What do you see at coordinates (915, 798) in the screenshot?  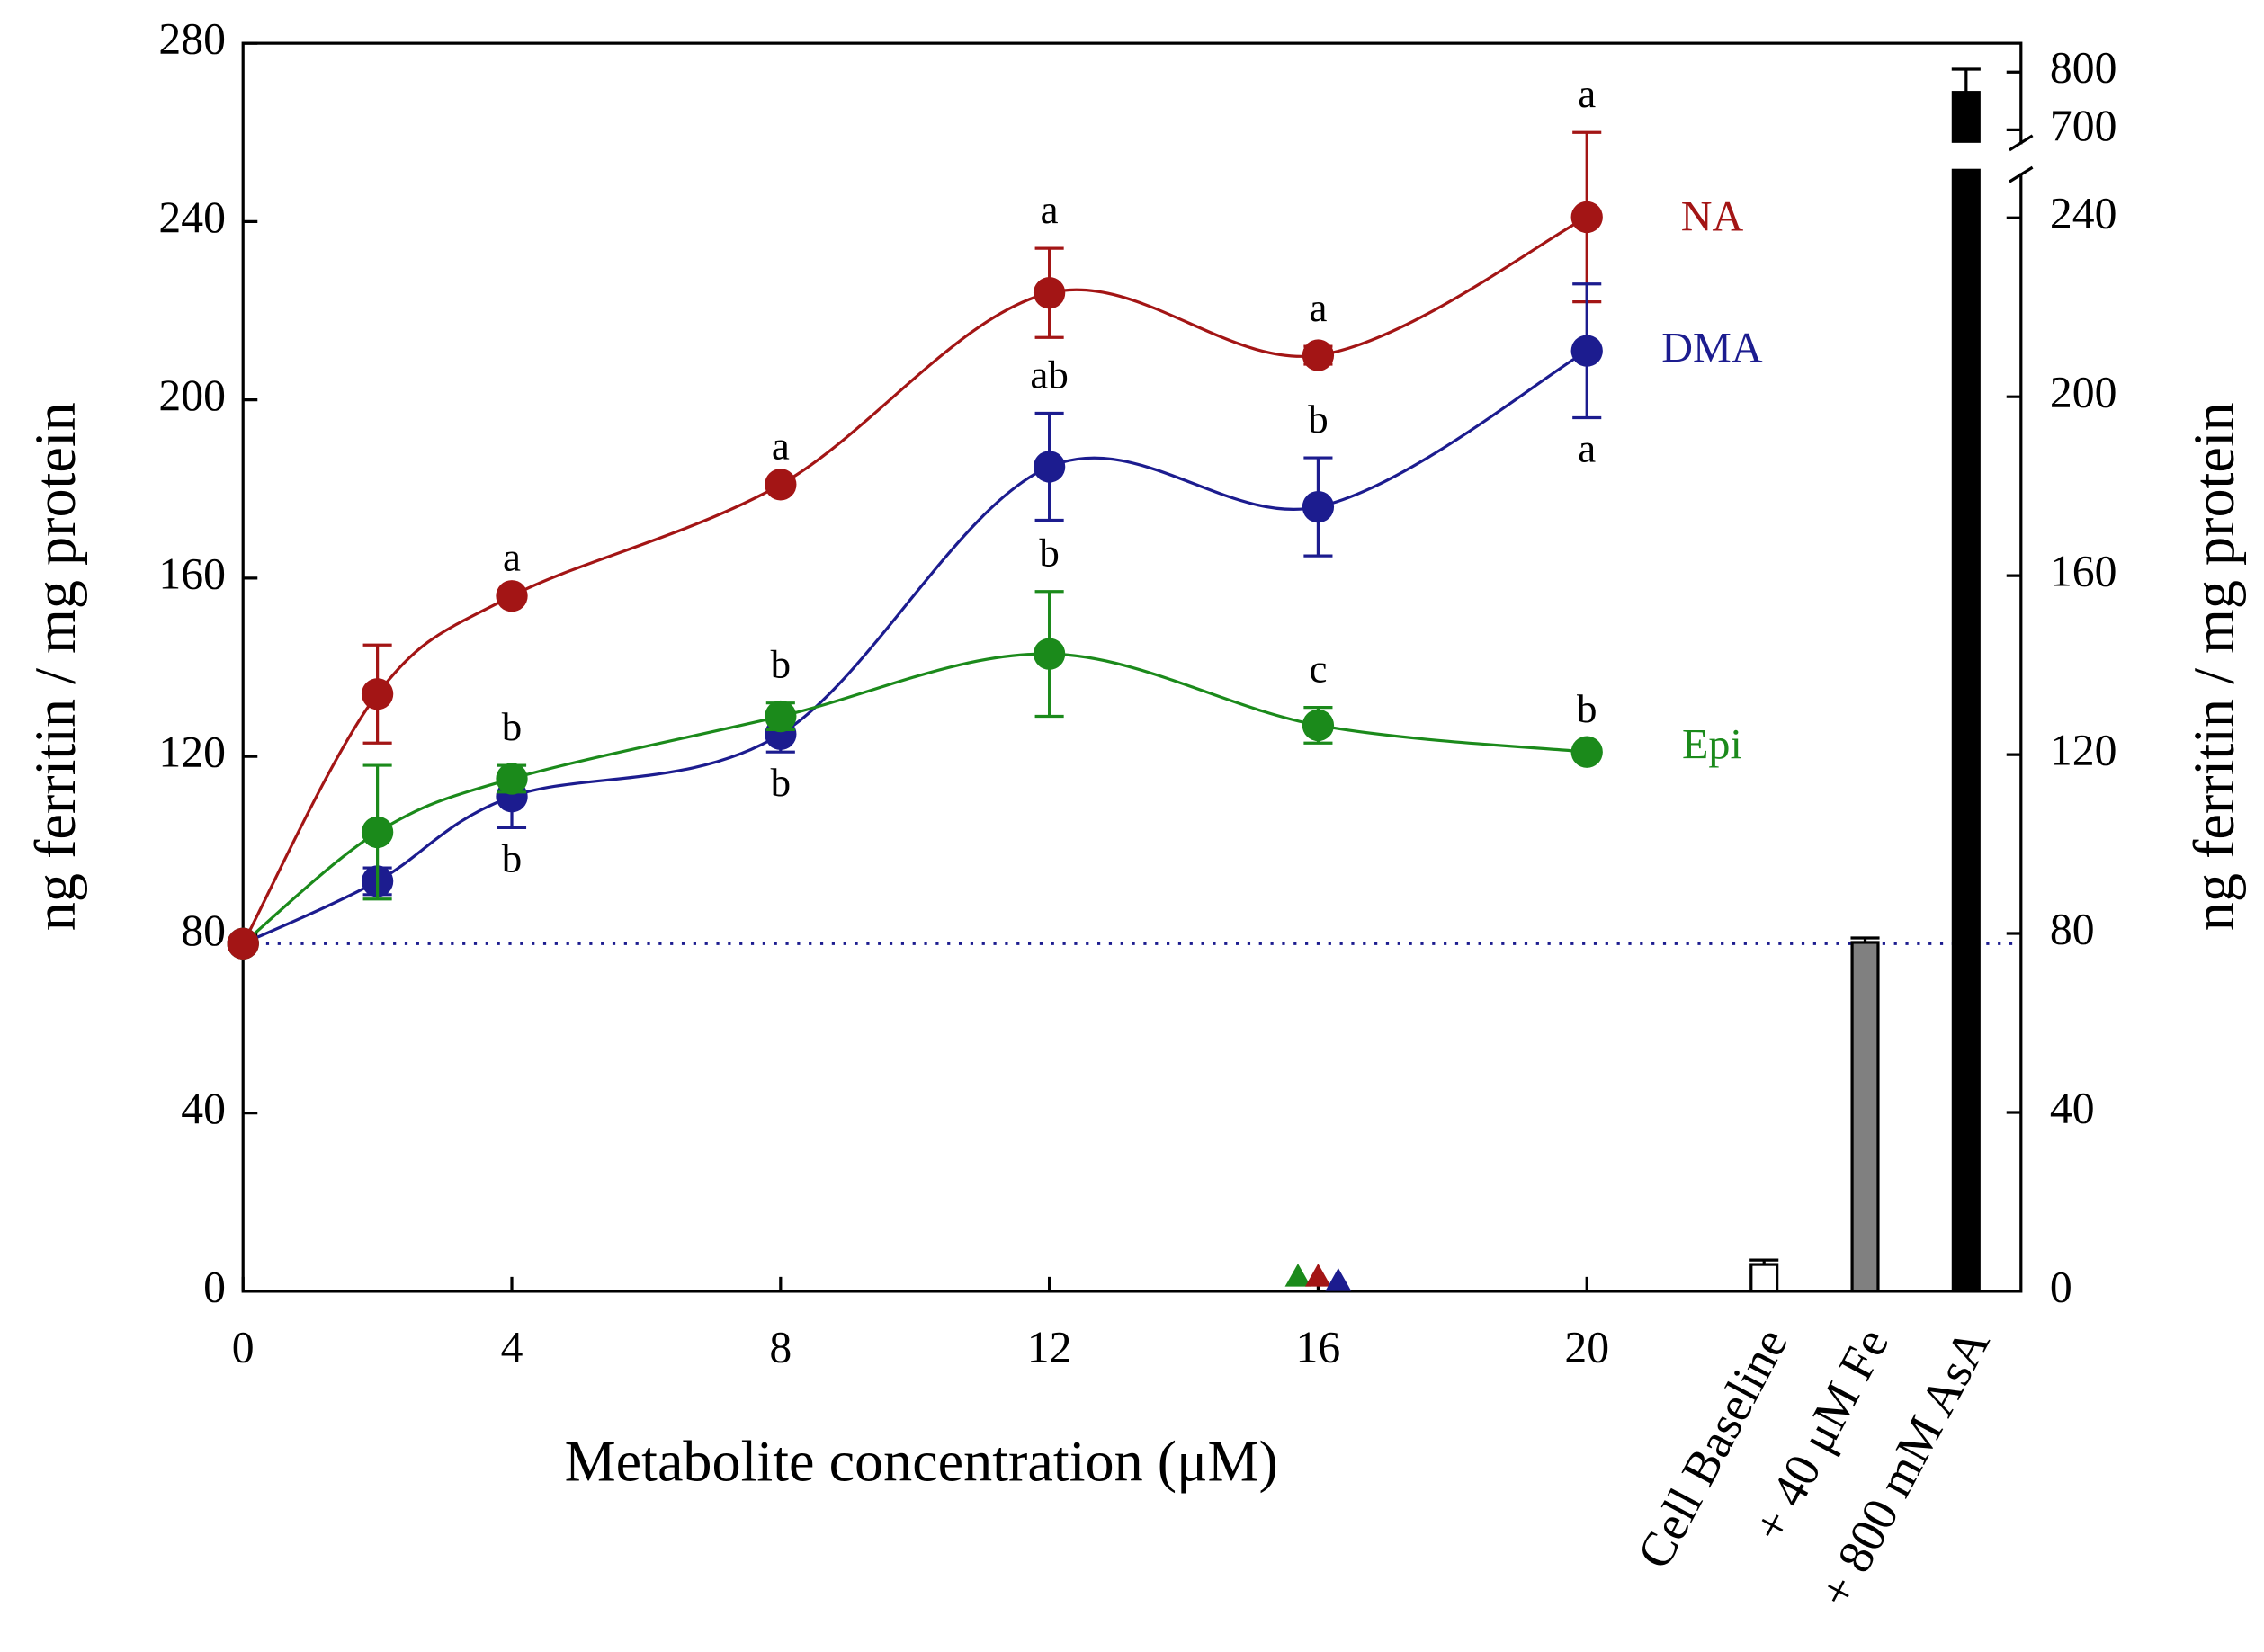 I see `series-line` at bounding box center [915, 798].